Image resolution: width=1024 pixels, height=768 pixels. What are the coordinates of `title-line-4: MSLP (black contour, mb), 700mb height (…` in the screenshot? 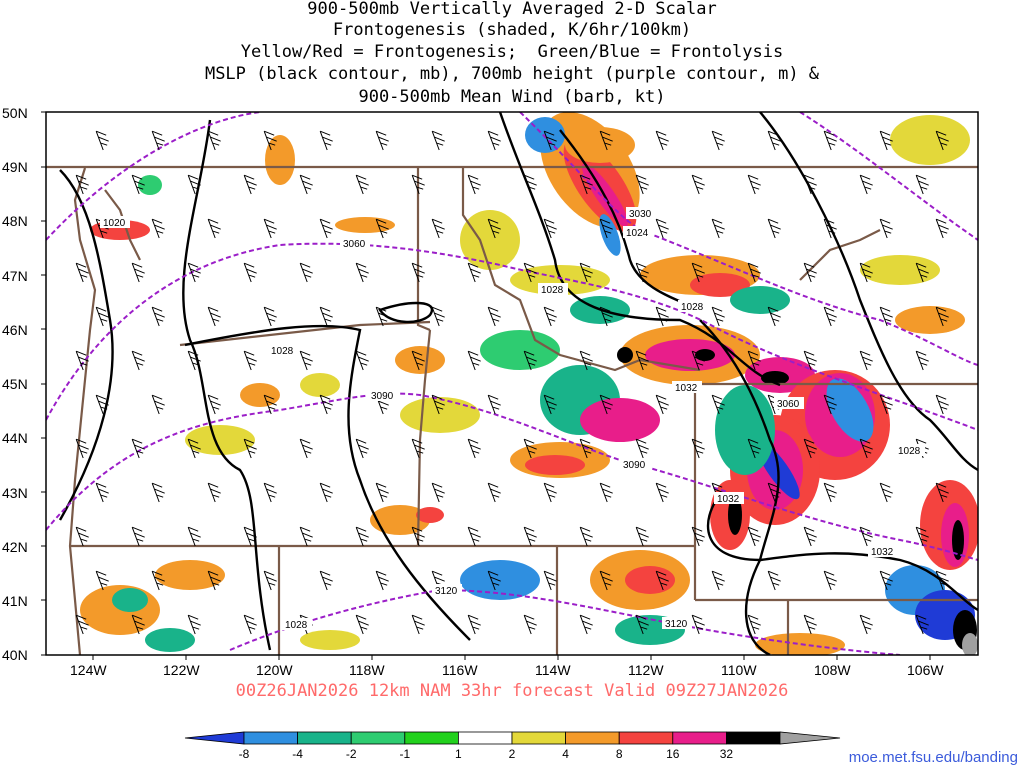 It's located at (512, 74).